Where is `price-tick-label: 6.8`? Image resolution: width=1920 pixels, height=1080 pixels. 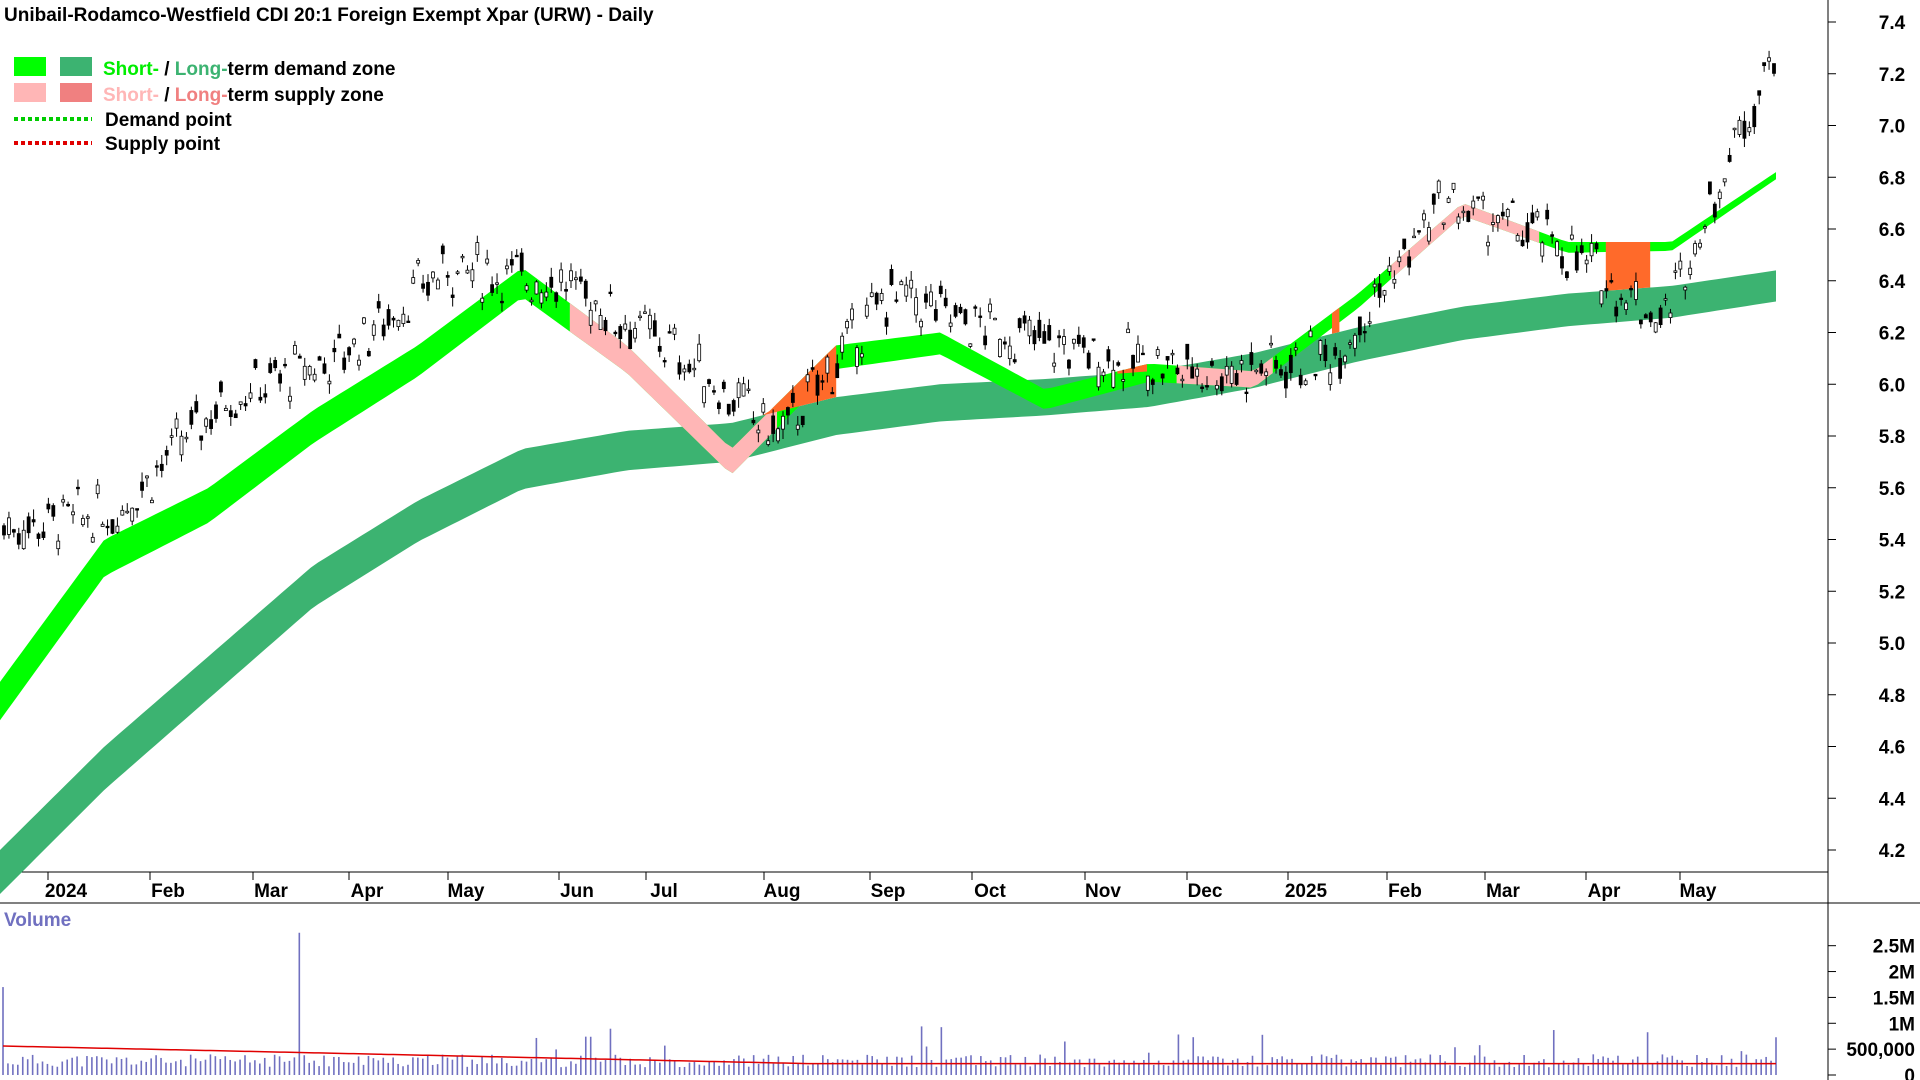
price-tick-label: 6.8 is located at coordinates (1892, 178).